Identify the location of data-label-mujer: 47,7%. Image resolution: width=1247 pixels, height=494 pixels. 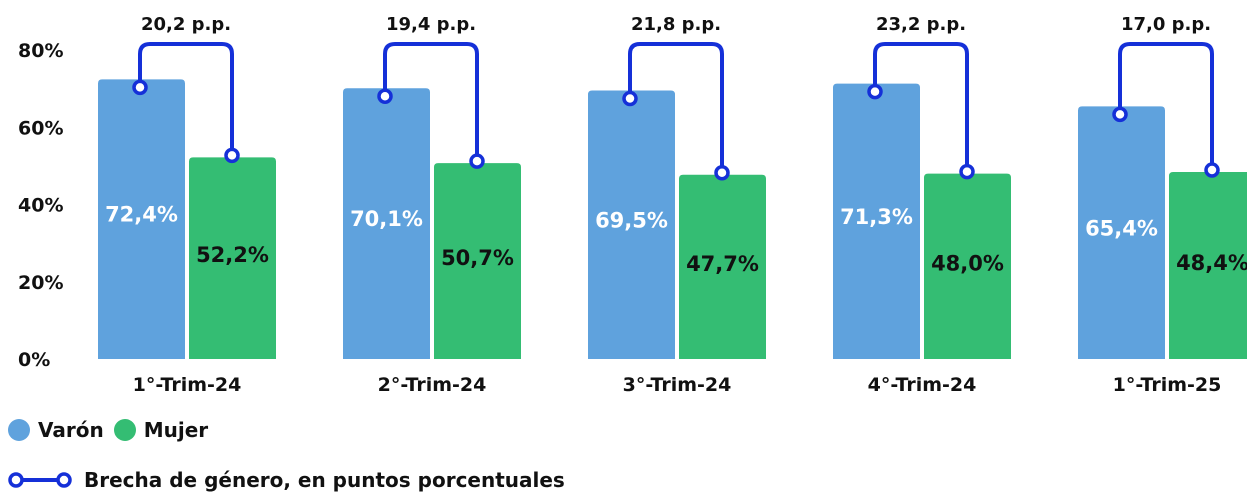
(722, 264).